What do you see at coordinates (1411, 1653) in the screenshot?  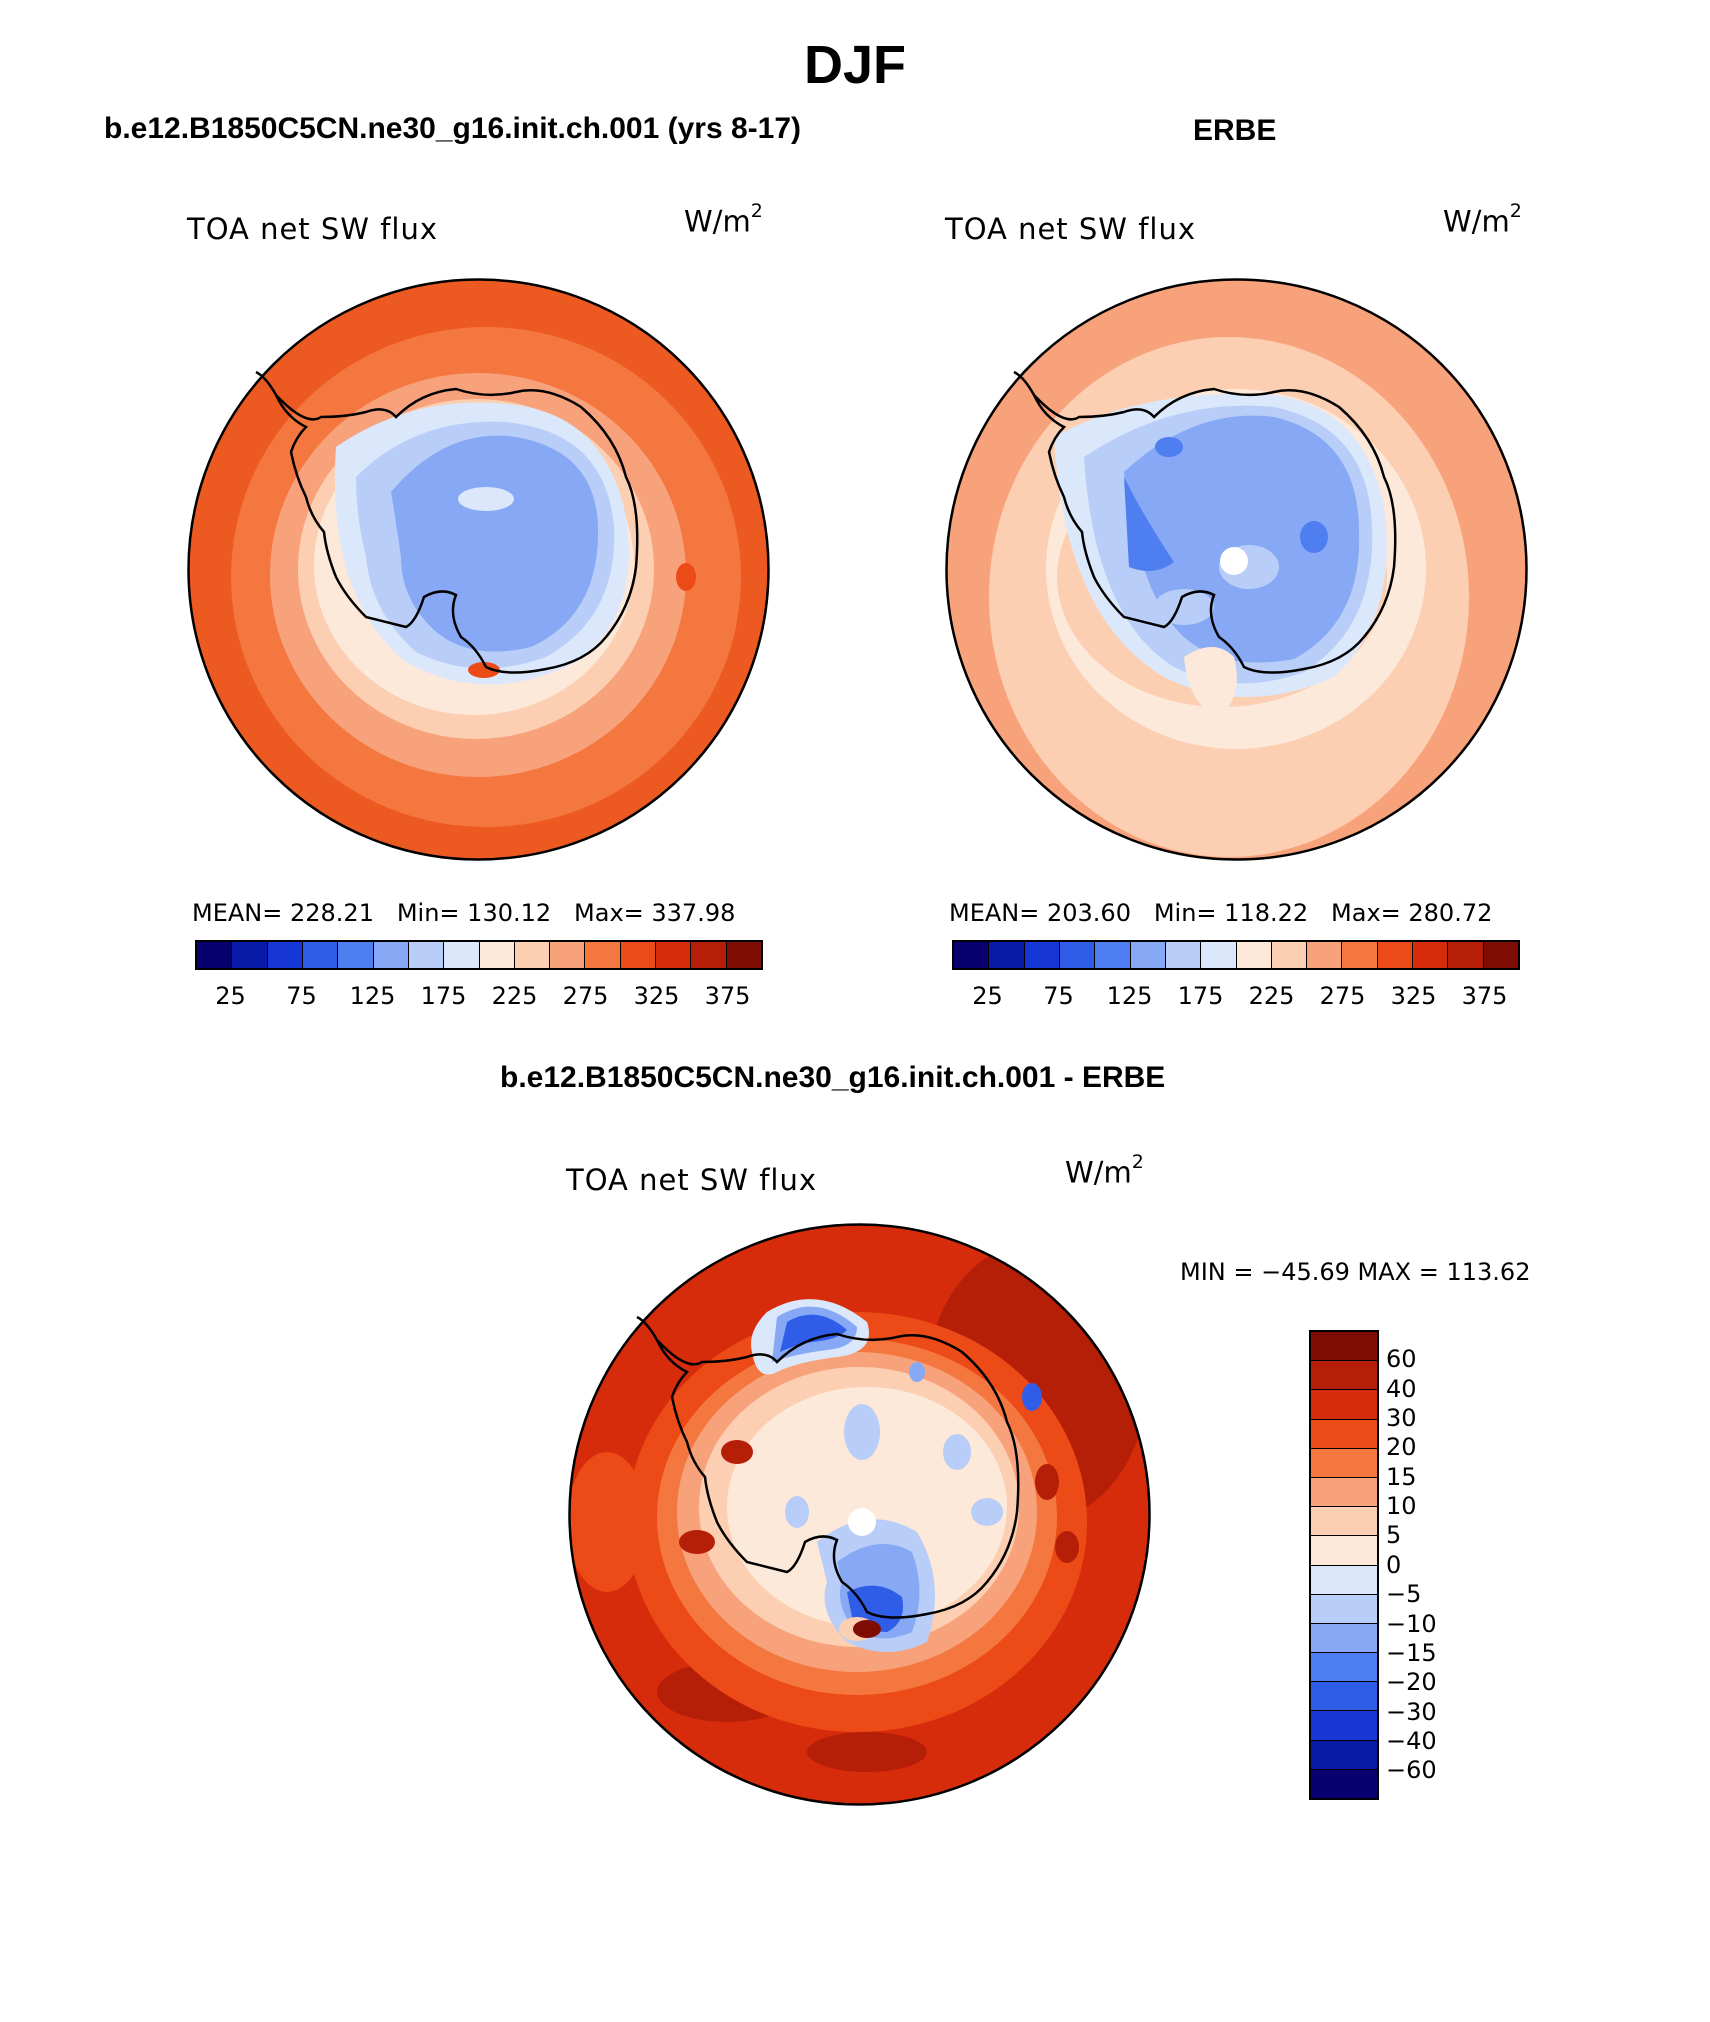 I see `colorbar-tick: −15` at bounding box center [1411, 1653].